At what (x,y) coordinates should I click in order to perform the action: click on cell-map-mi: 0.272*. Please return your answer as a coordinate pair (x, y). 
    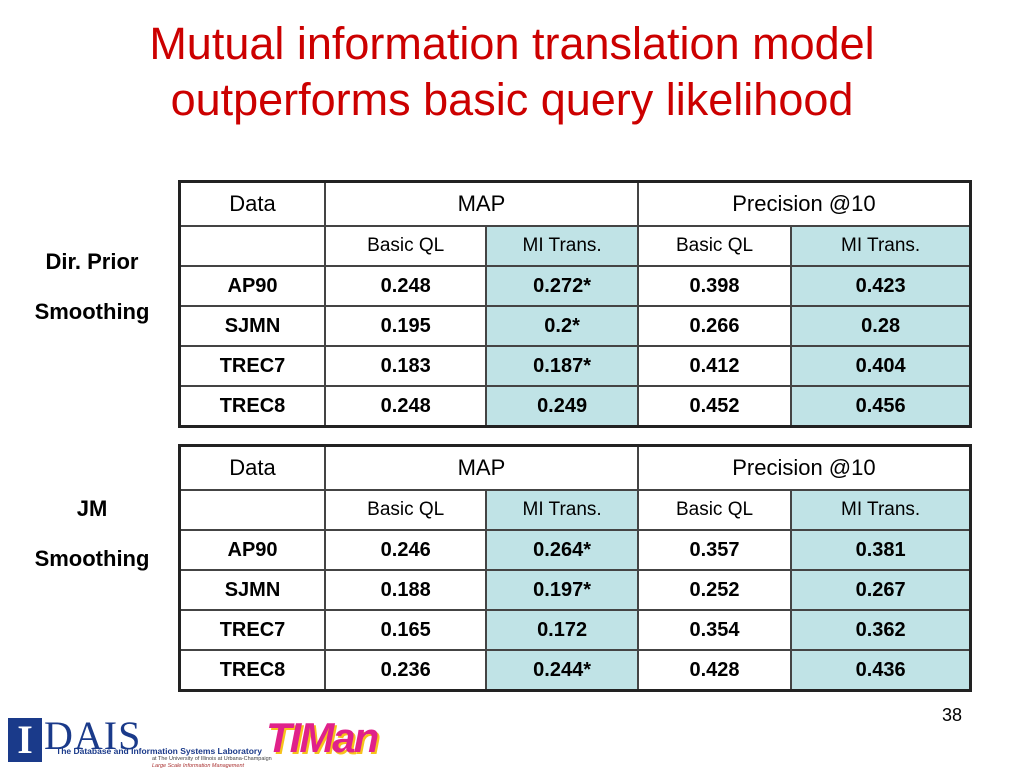
    Looking at the image, I should click on (562, 286).